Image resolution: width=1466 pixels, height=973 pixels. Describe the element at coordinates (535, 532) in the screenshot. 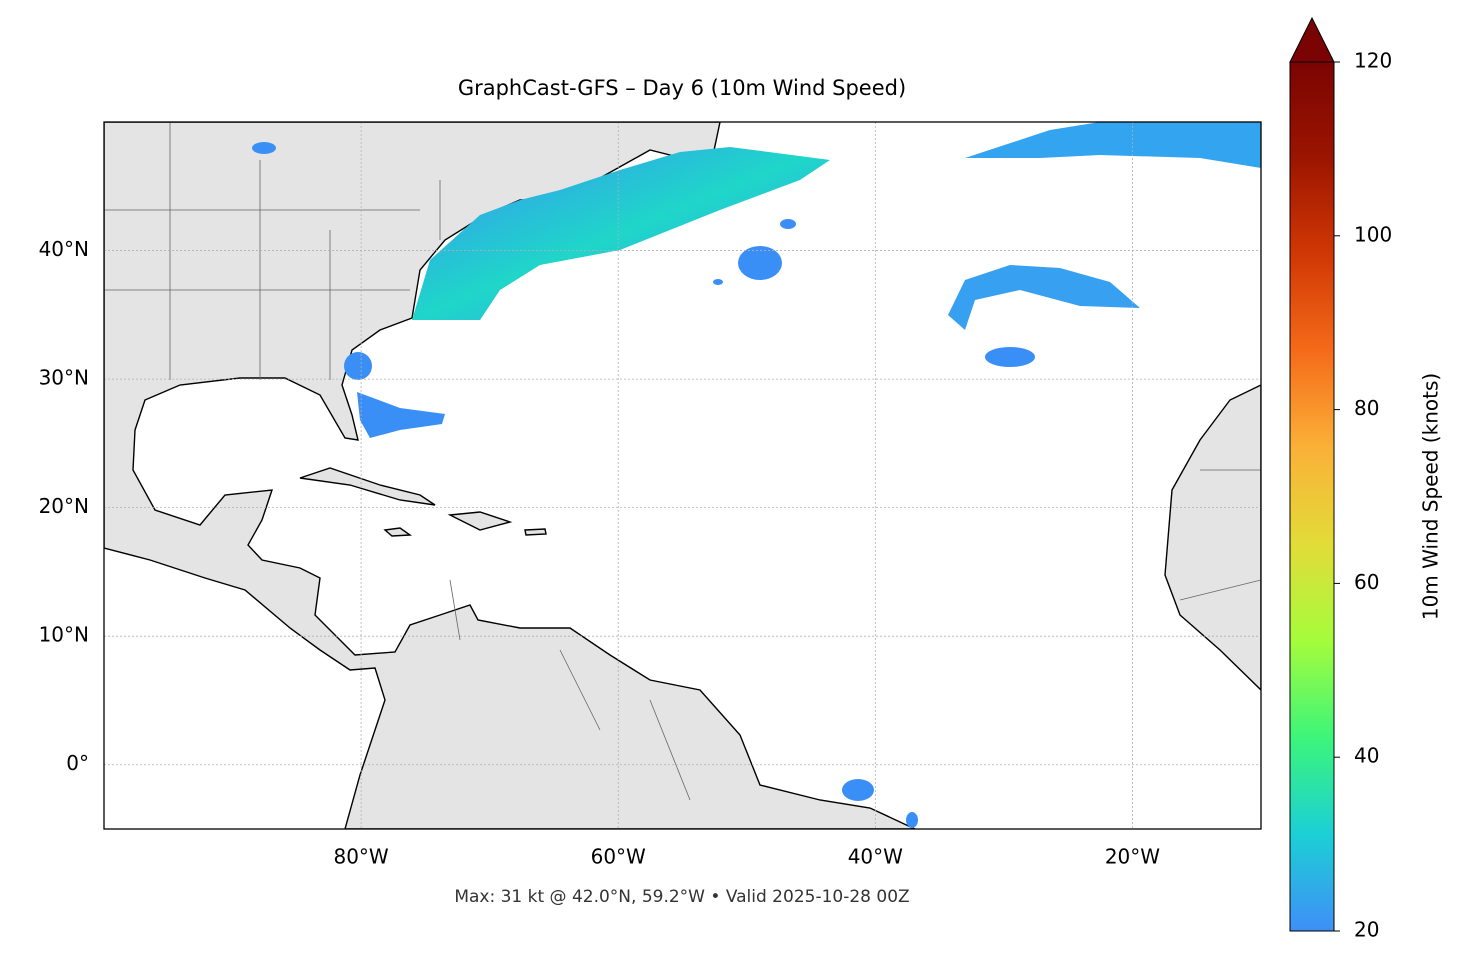

I see `puerto-rico` at that location.